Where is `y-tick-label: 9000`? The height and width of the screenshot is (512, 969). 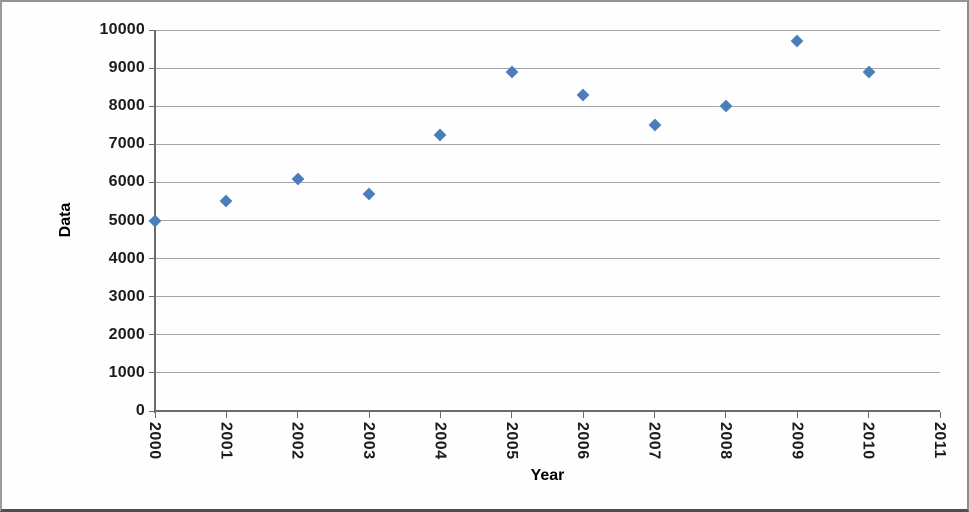
y-tick-label: 9000 is located at coordinates (126, 68).